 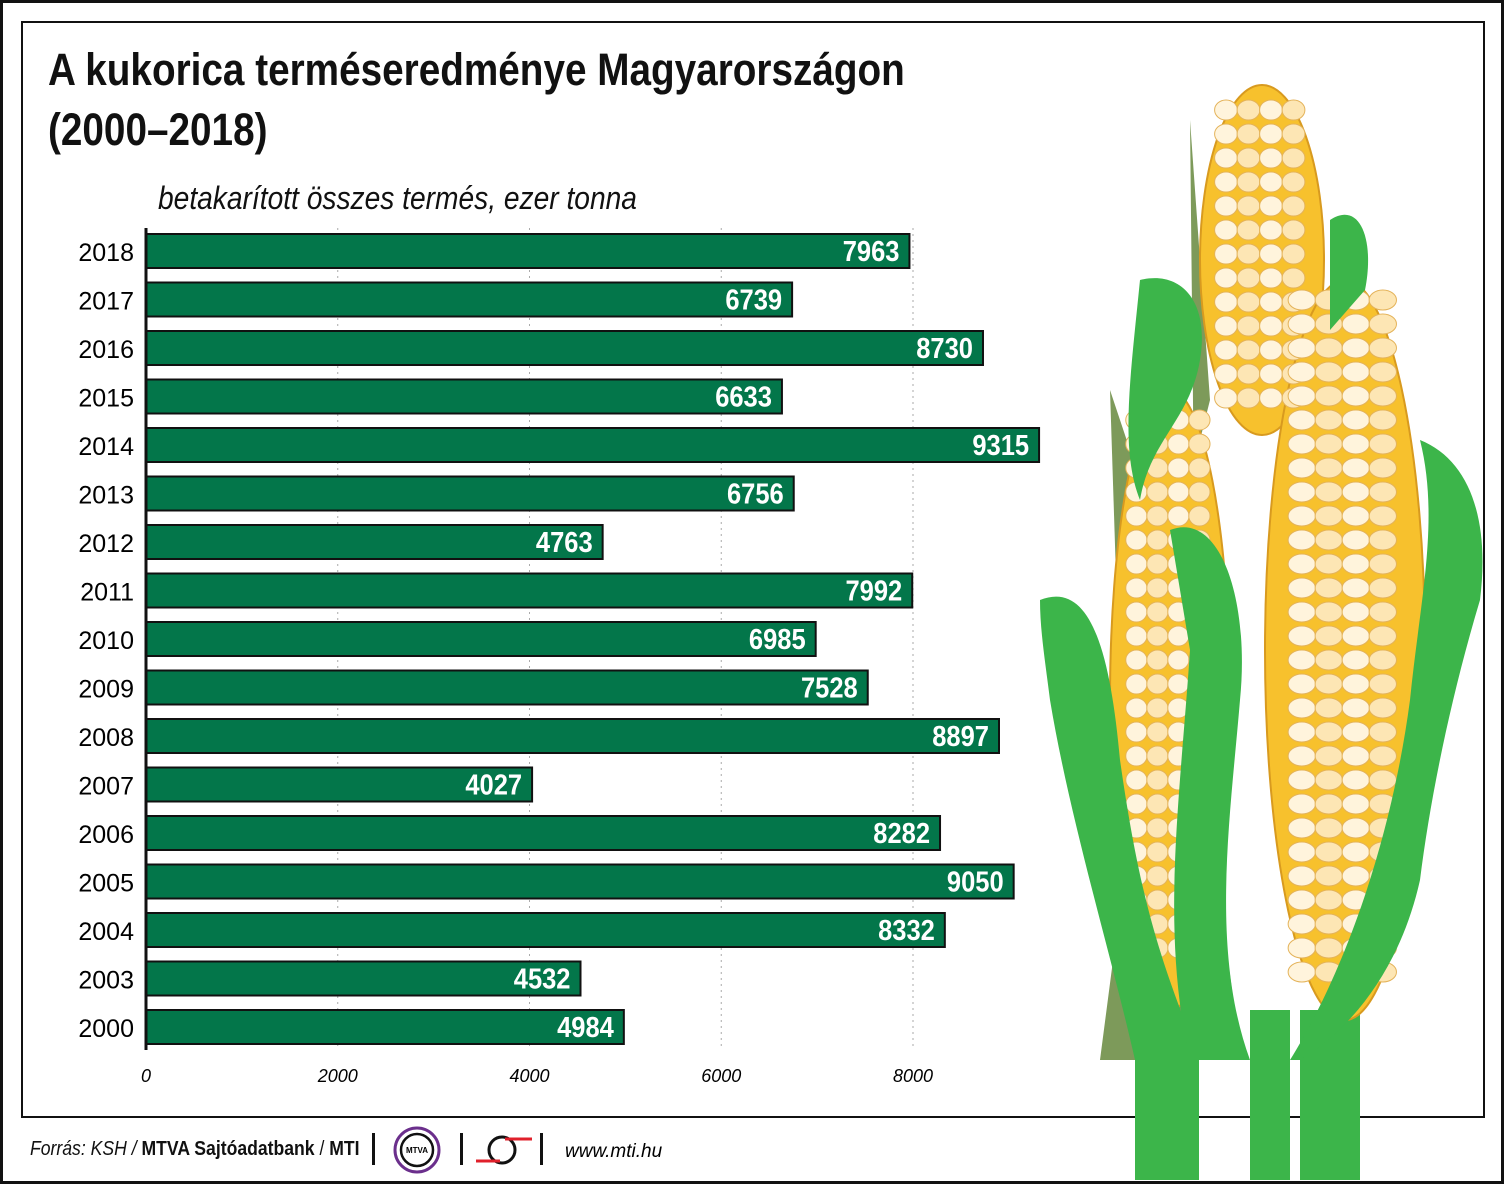 I want to click on y-tick-label: 2010, so click(x=106, y=641).